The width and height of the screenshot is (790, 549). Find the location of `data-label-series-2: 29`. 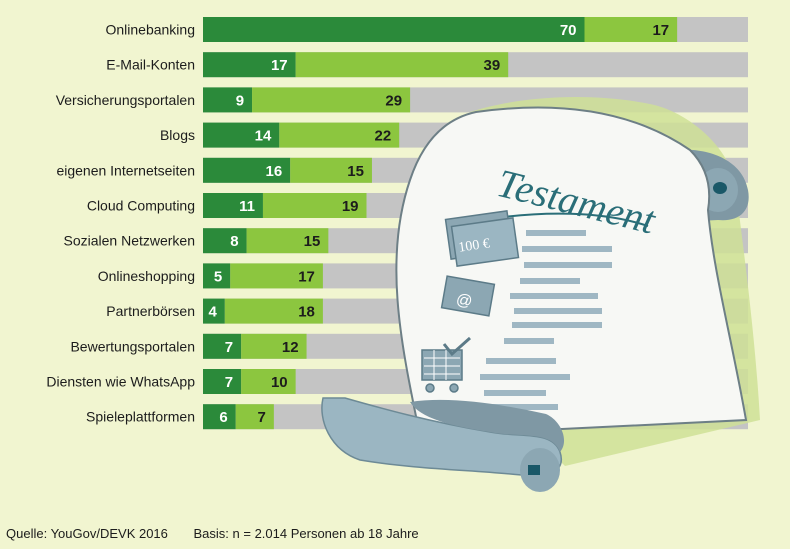

data-label-series-2: 29 is located at coordinates (393, 100).